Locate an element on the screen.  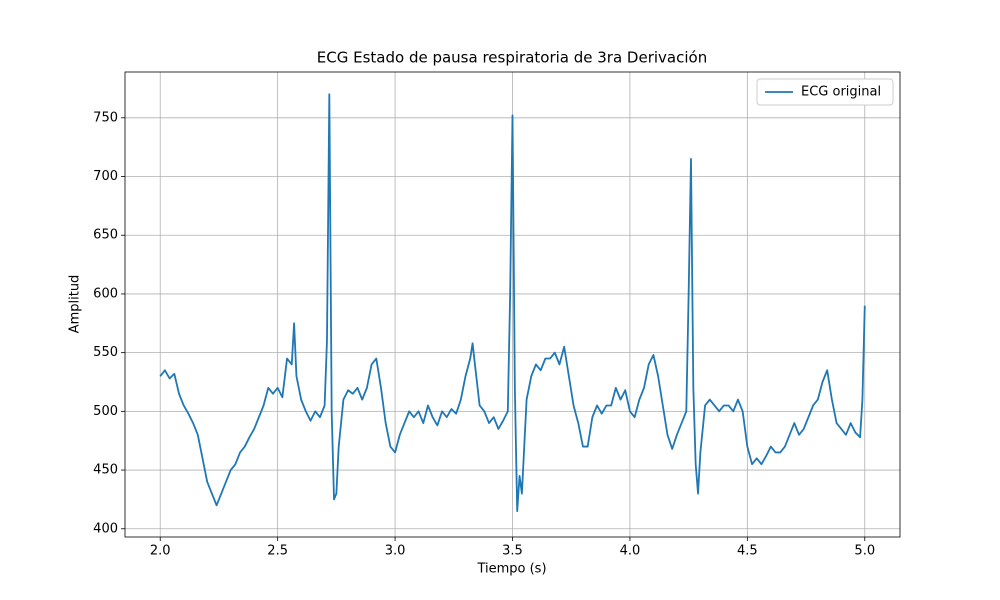
legend-box is located at coordinates (825, 92).